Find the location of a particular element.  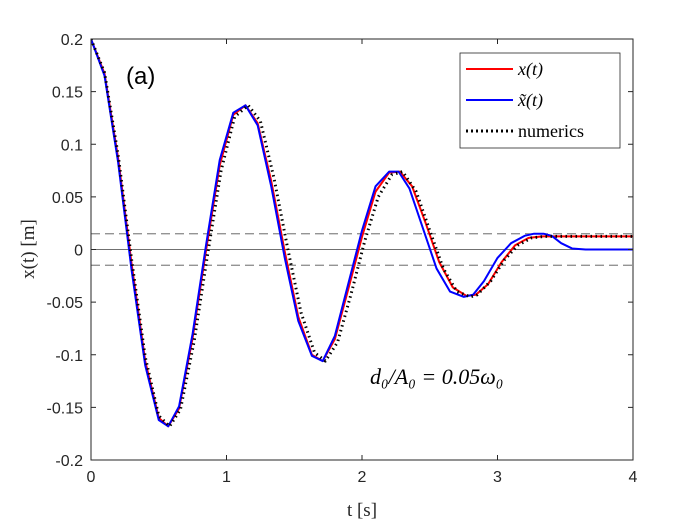

y-axis-label: x(t) [m] is located at coordinates (28, 249).